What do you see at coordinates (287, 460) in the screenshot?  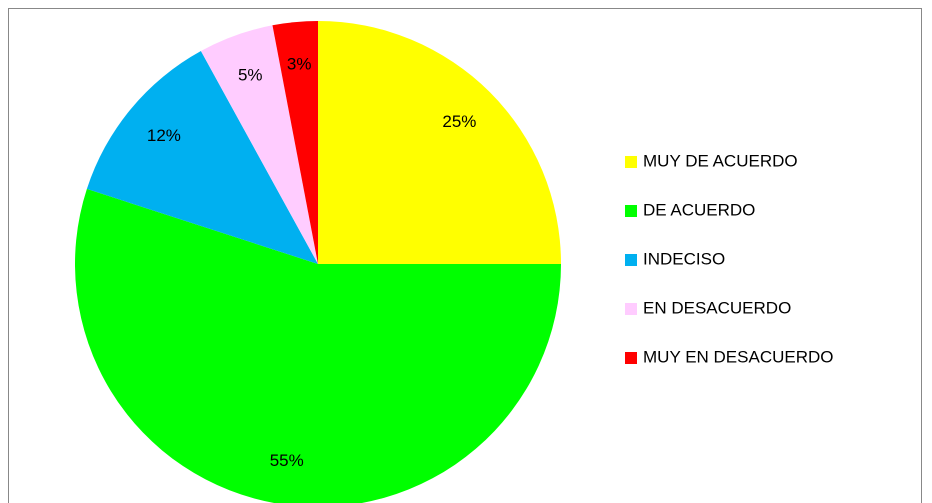 I see `data-label: 55%` at bounding box center [287, 460].